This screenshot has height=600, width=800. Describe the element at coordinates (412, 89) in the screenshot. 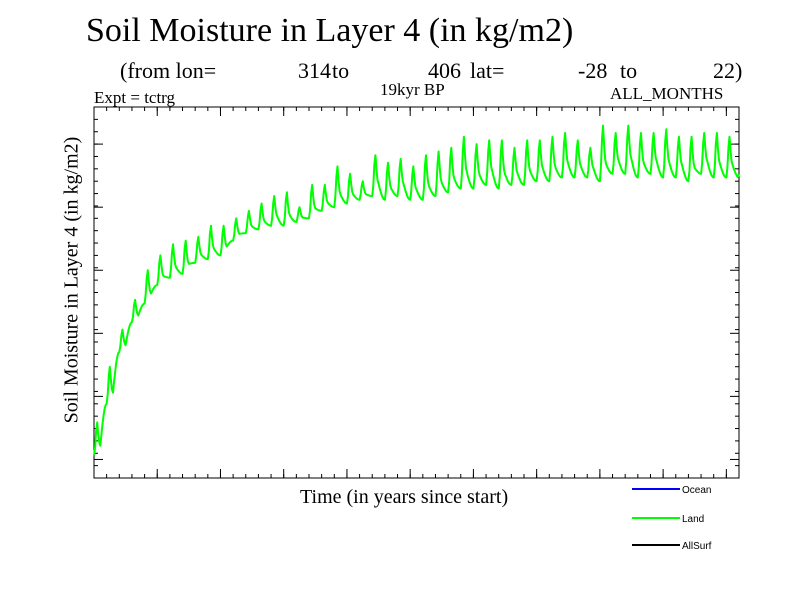

I see `period-label: 19kyr BP` at that location.